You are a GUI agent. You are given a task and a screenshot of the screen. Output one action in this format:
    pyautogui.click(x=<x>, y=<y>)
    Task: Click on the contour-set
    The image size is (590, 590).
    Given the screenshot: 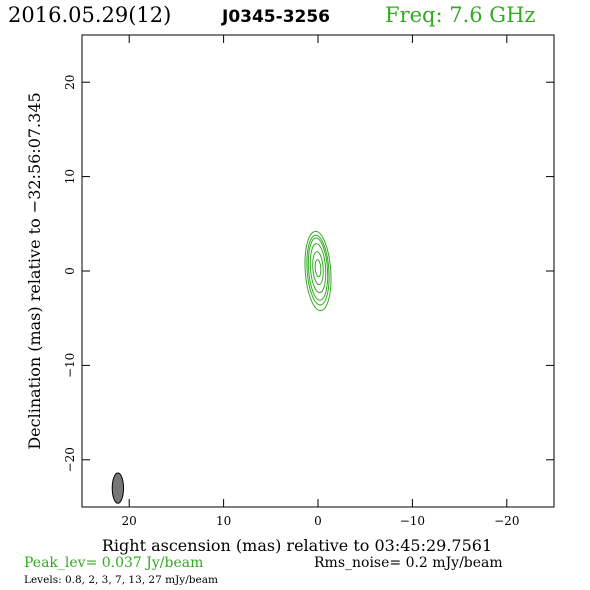 What is the action you would take?
    pyautogui.click(x=318, y=271)
    